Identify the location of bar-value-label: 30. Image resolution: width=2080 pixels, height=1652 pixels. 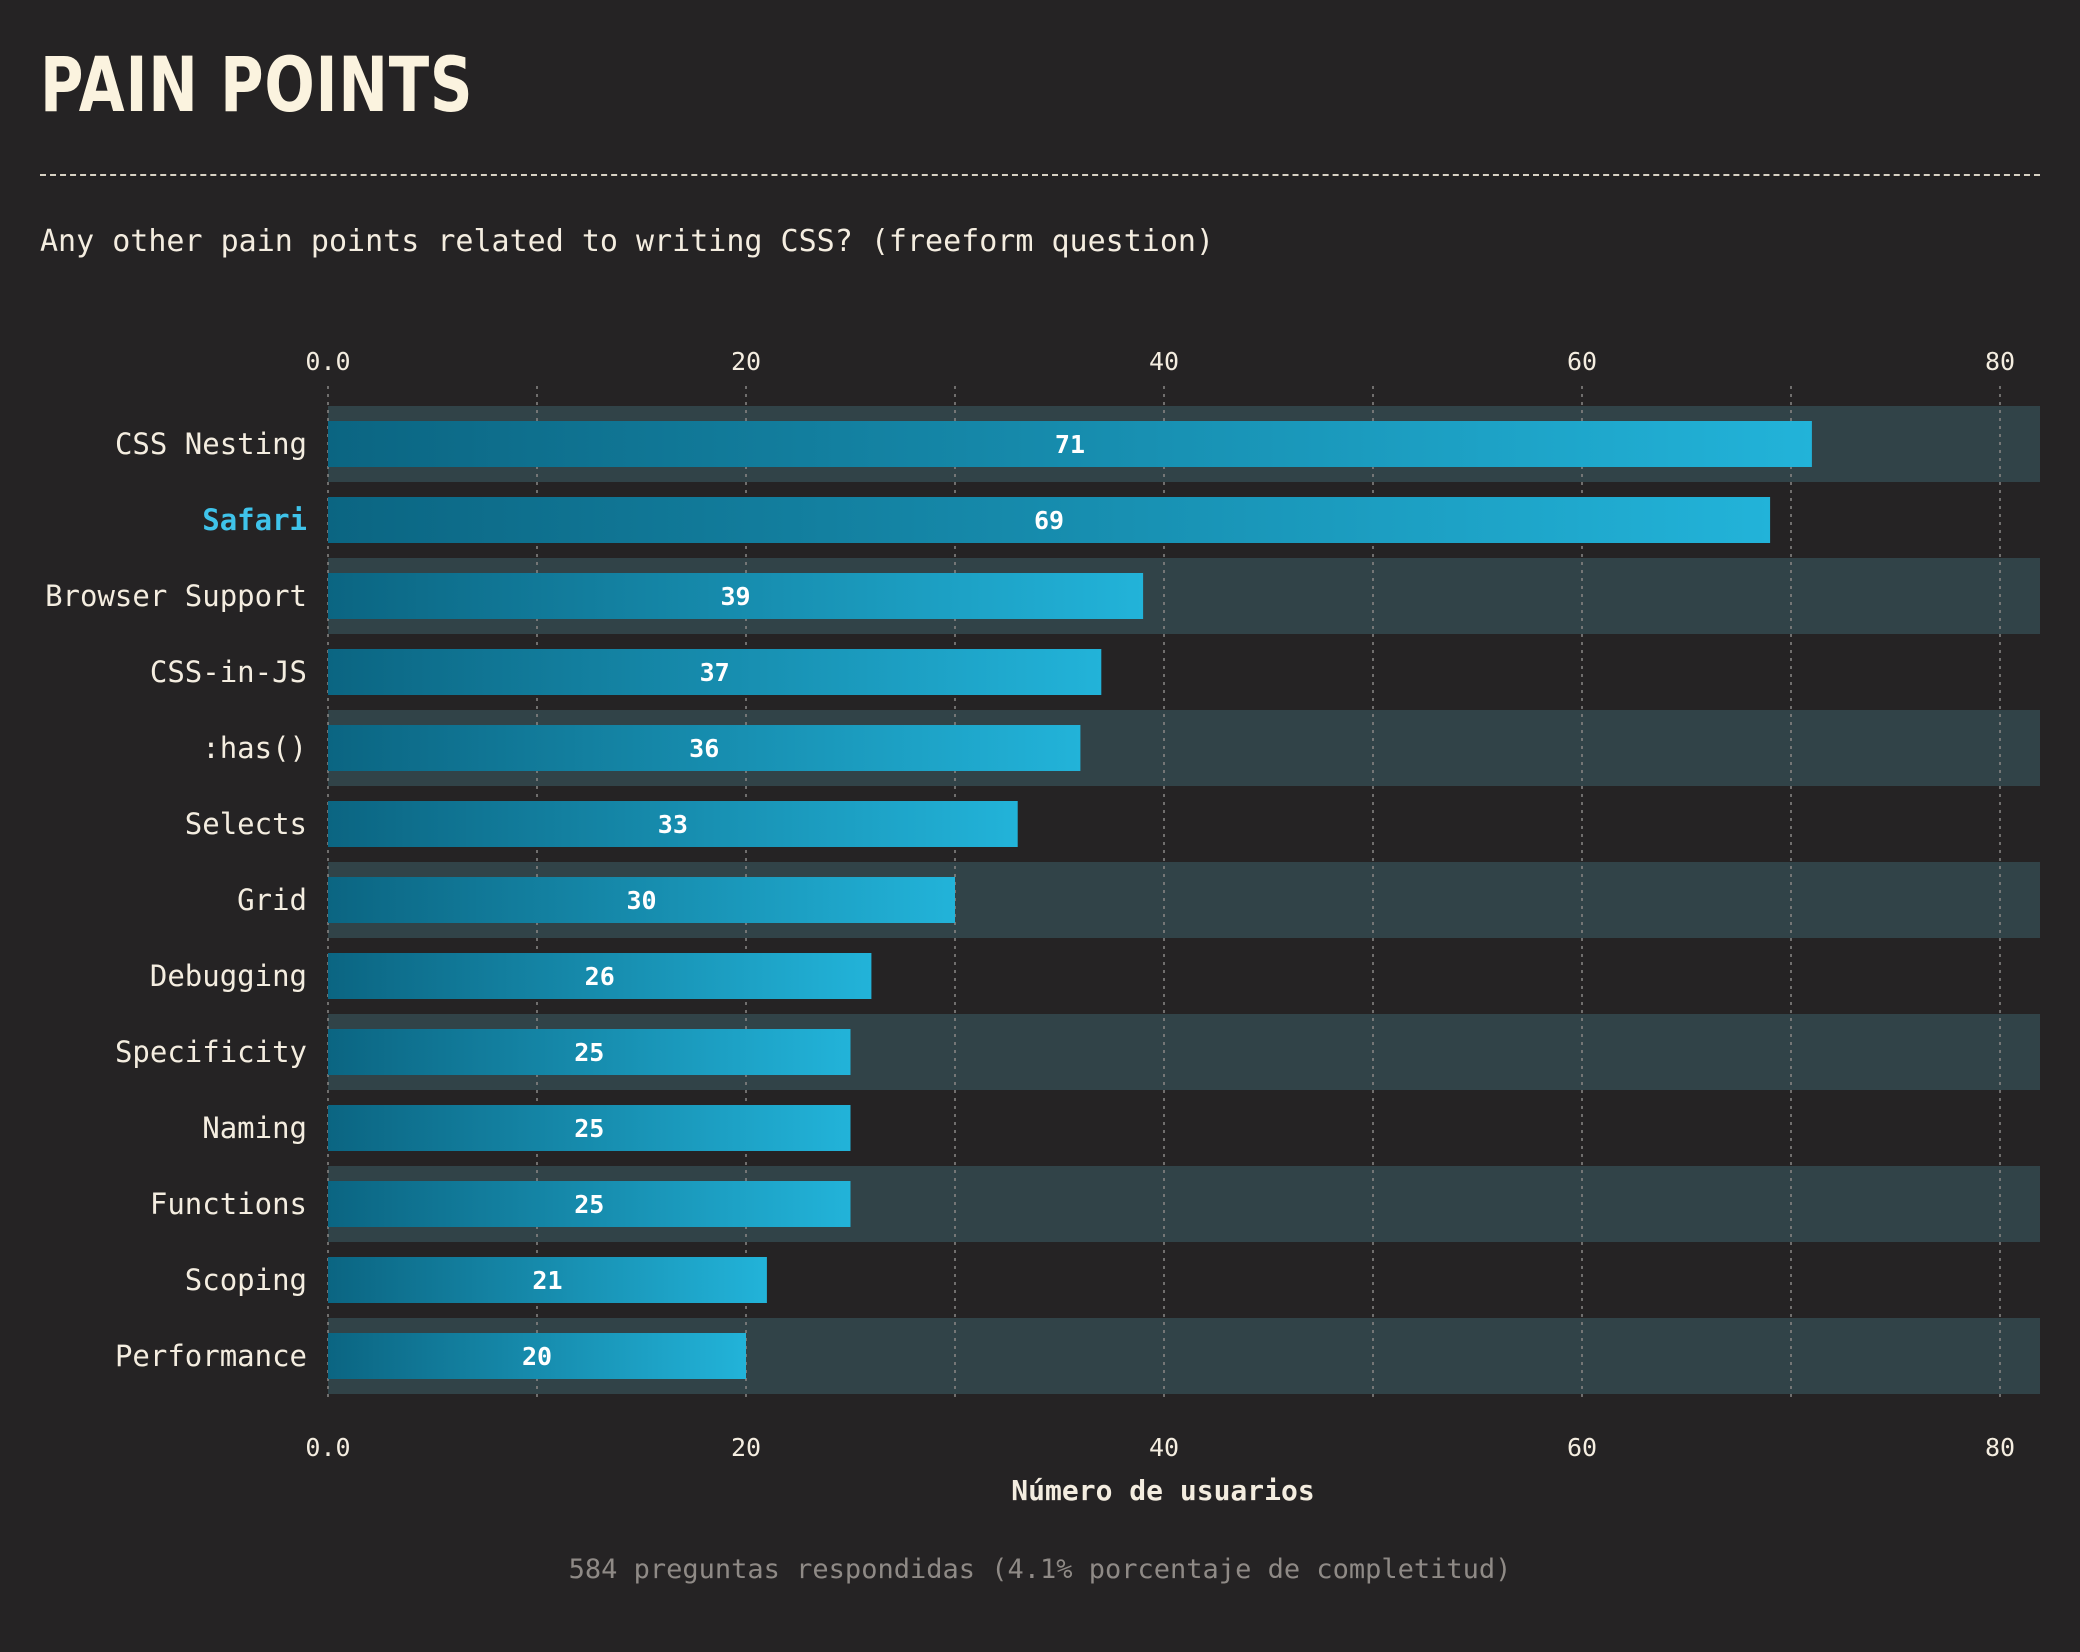
(641, 900).